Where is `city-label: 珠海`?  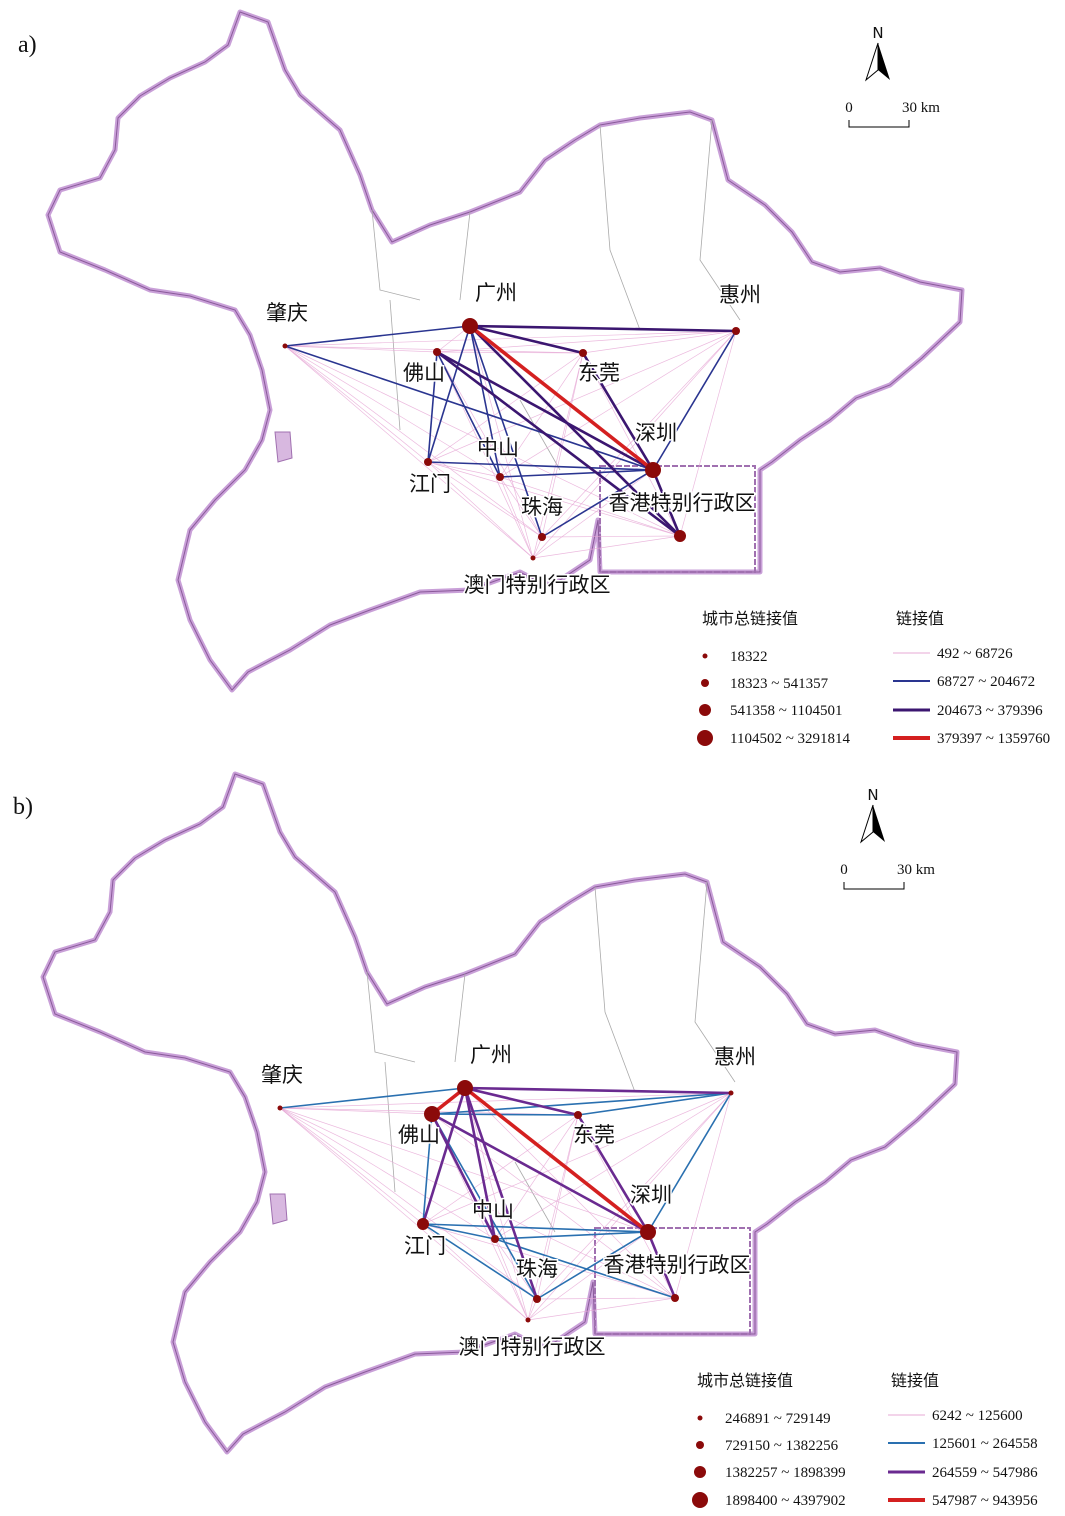
city-label: 珠海 is located at coordinates (537, 1269).